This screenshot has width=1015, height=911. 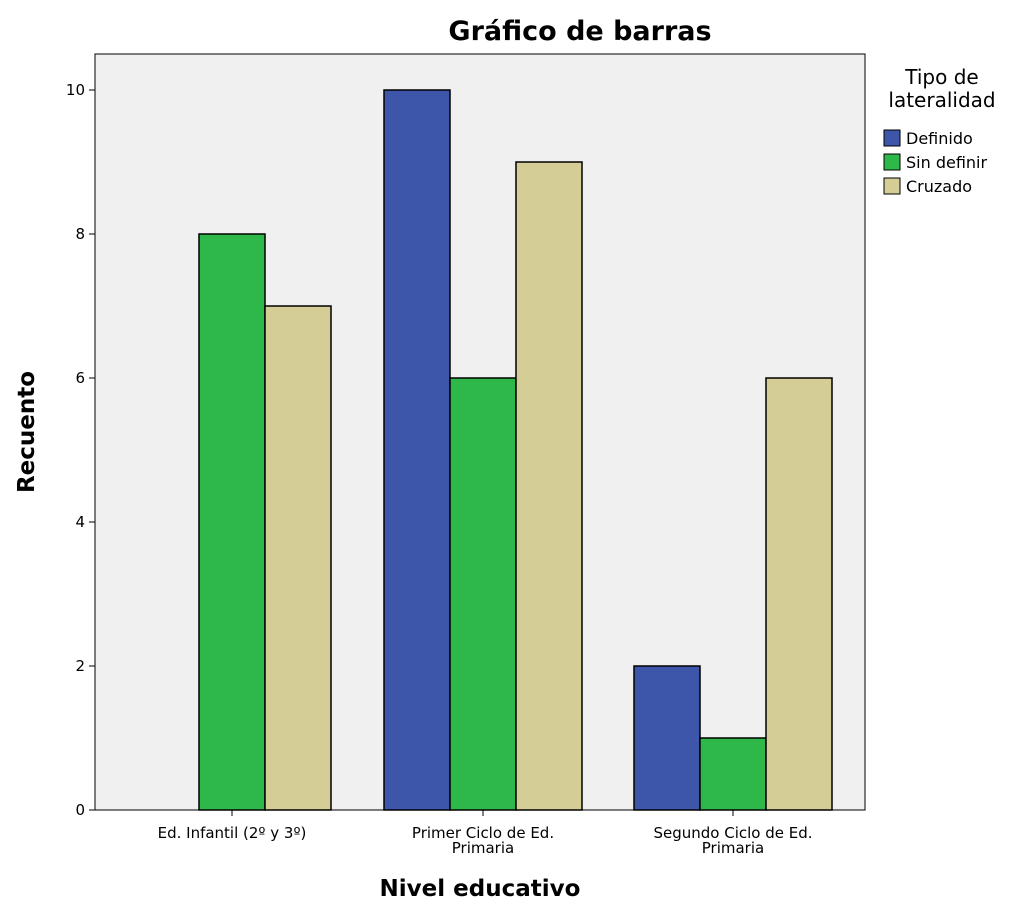 I want to click on x-tick-label-line: Primer Ciclo de Ed., so click(x=483, y=833).